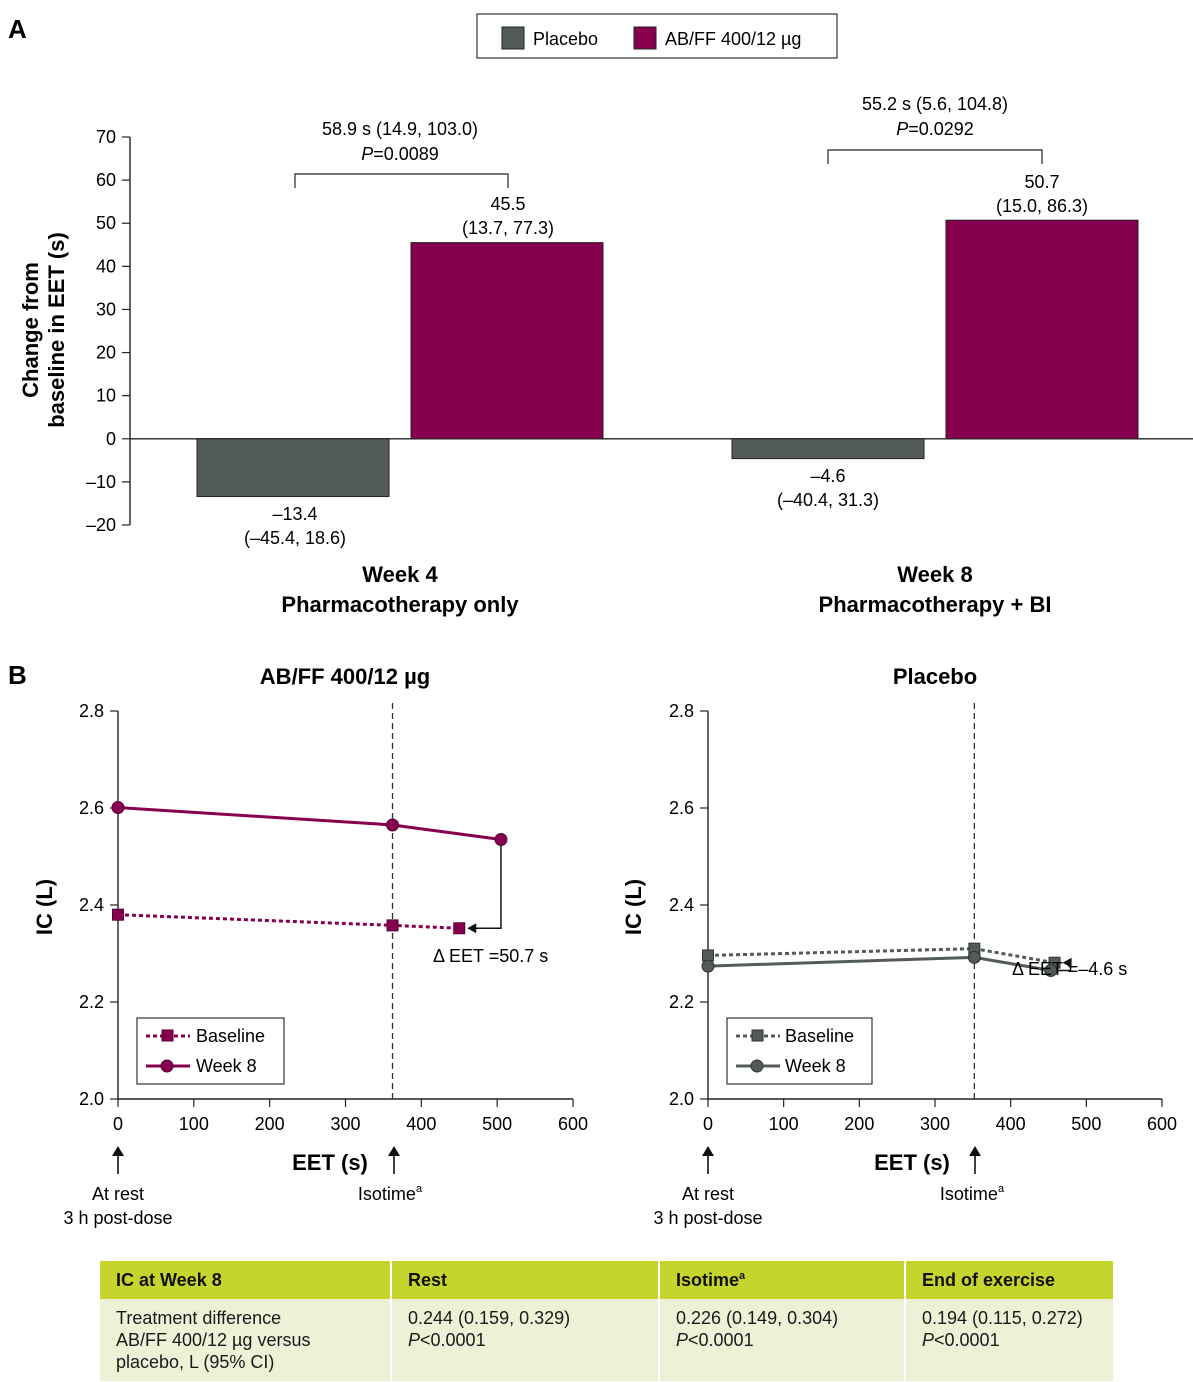 The image size is (1193, 1382). Describe the element at coordinates (106, 309) in the screenshot. I see `panel-a-ytick-label: 30` at that location.